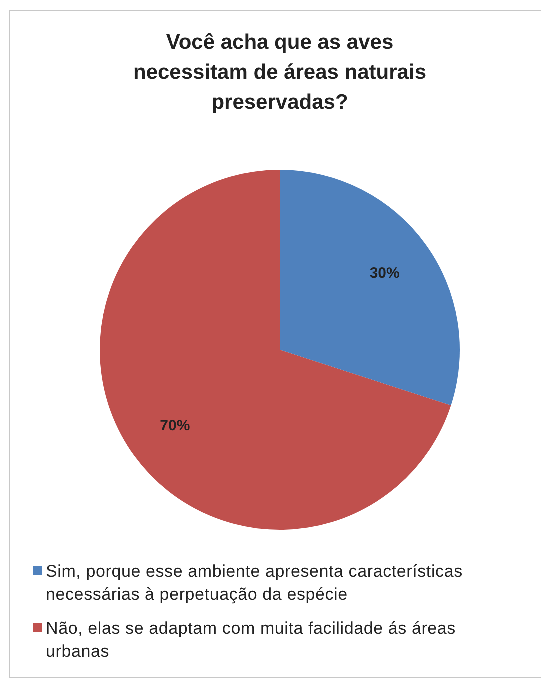 This screenshot has width=541, height=681. Describe the element at coordinates (175, 425) in the screenshot. I see `data-label: 70%` at that location.